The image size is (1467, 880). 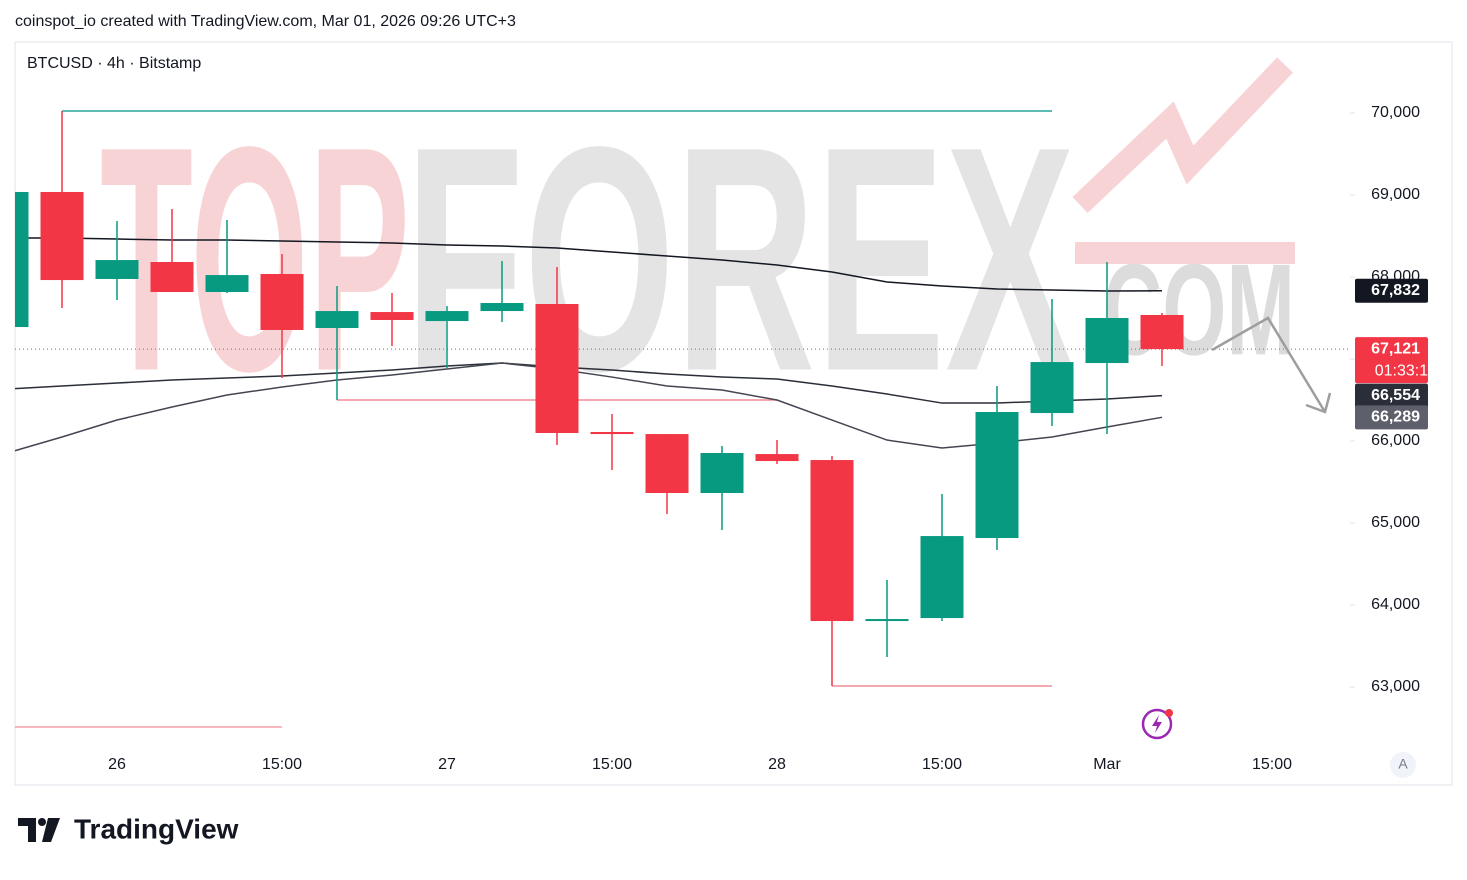 I want to click on x-tick-label: 27, so click(x=447, y=764).